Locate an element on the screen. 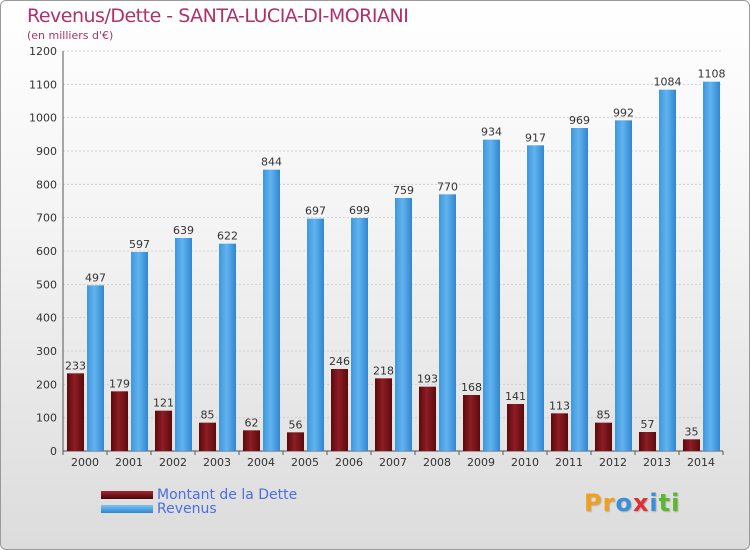 This screenshot has height=550, width=750. data-label-revenus: 622 is located at coordinates (227, 236).